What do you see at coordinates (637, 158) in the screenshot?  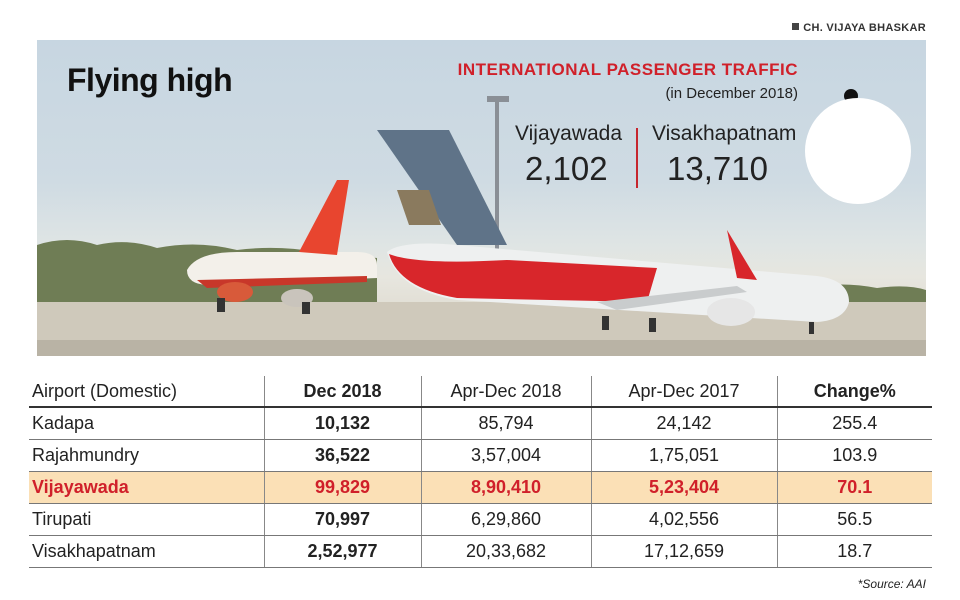 I see `city-divider` at bounding box center [637, 158].